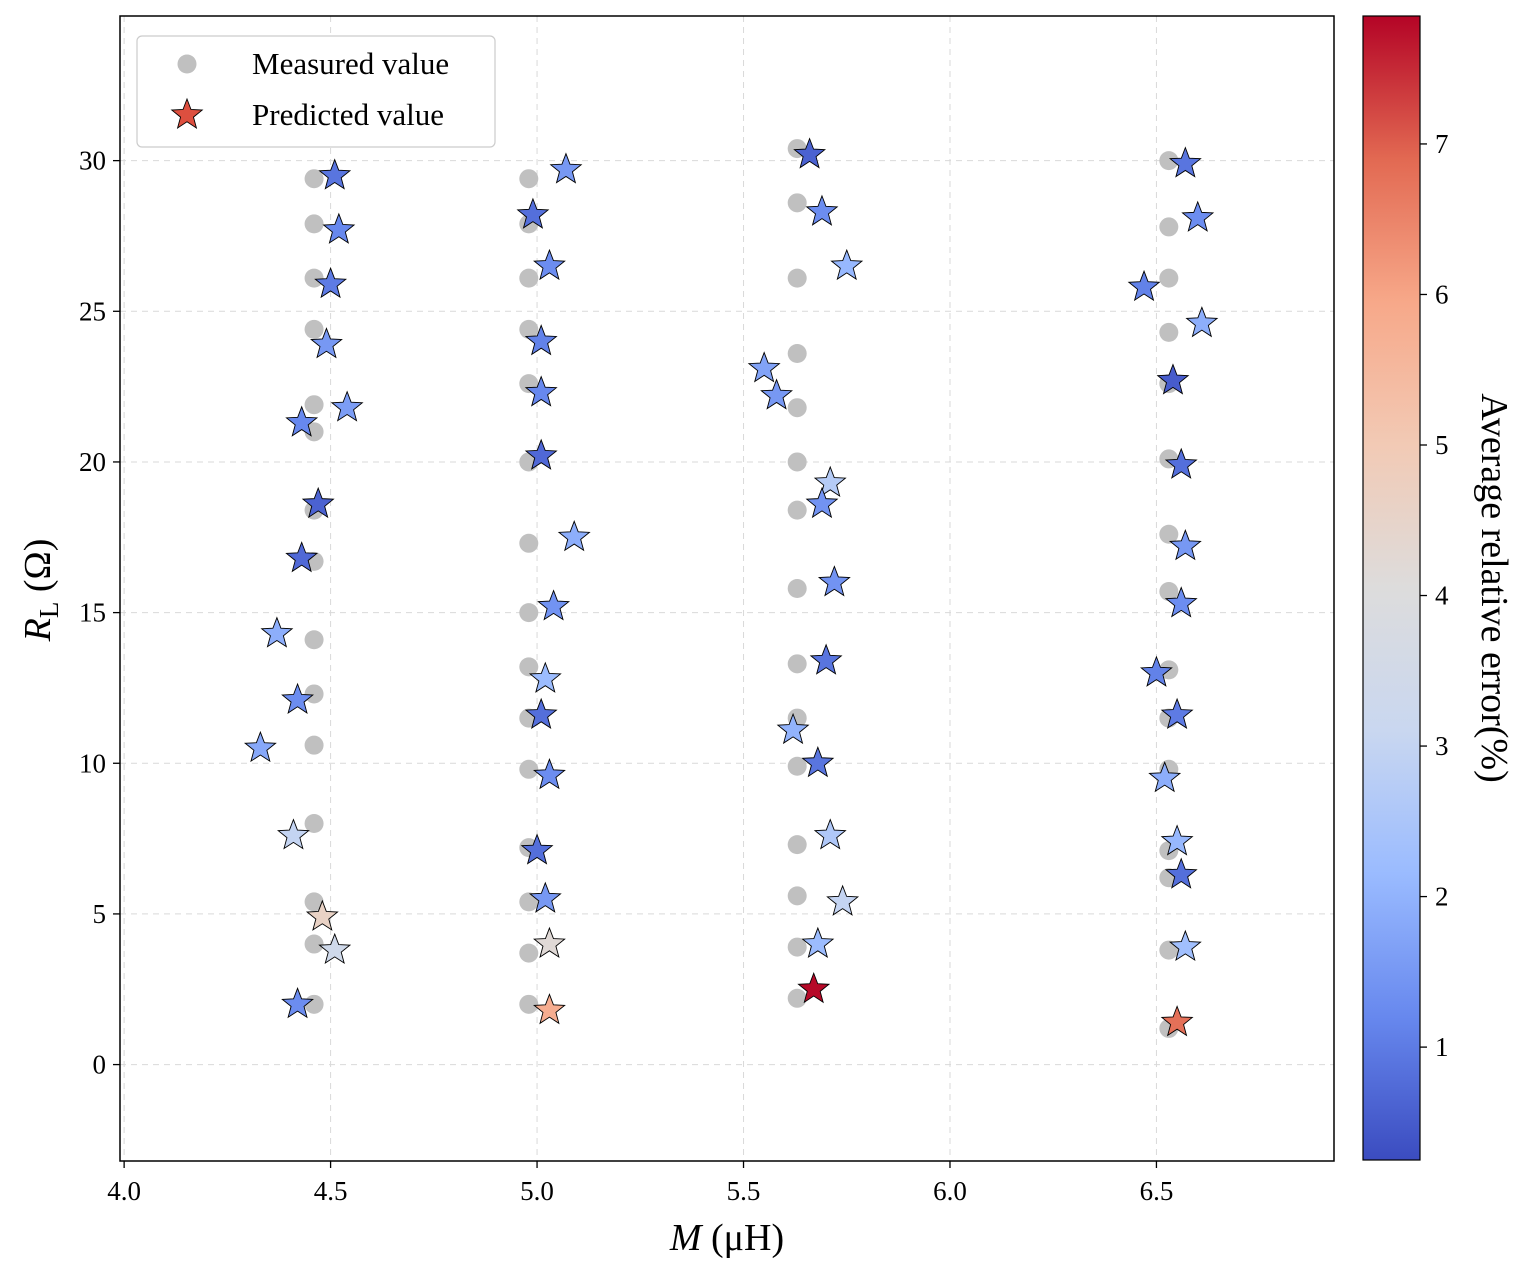  I want to click on legend-star, so click(187, 113).